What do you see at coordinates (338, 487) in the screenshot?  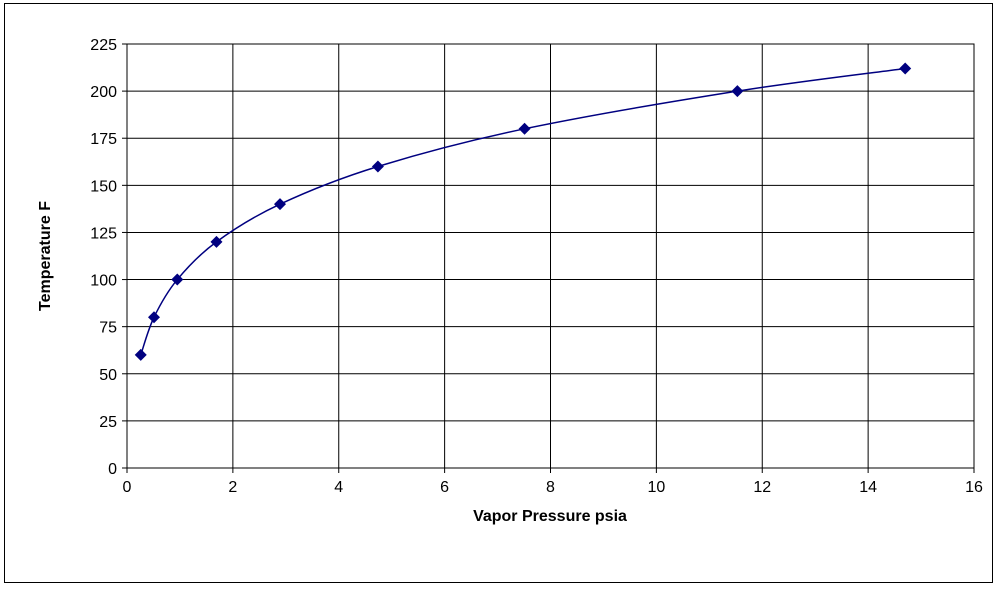 I see `x-tick-label: 4` at bounding box center [338, 487].